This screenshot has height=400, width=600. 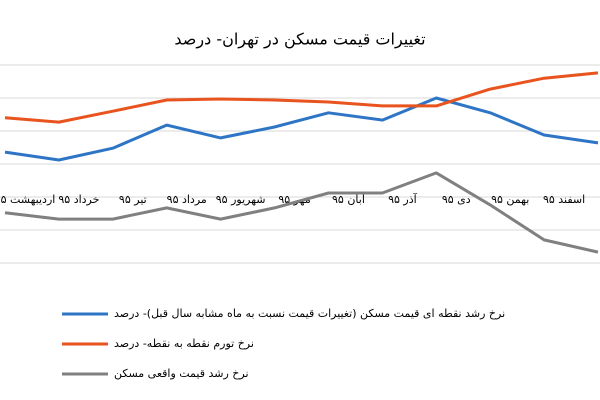 I want to click on legend-label: نرخ تورم نقطه به نقطه- درصد, so click(x=184, y=343).